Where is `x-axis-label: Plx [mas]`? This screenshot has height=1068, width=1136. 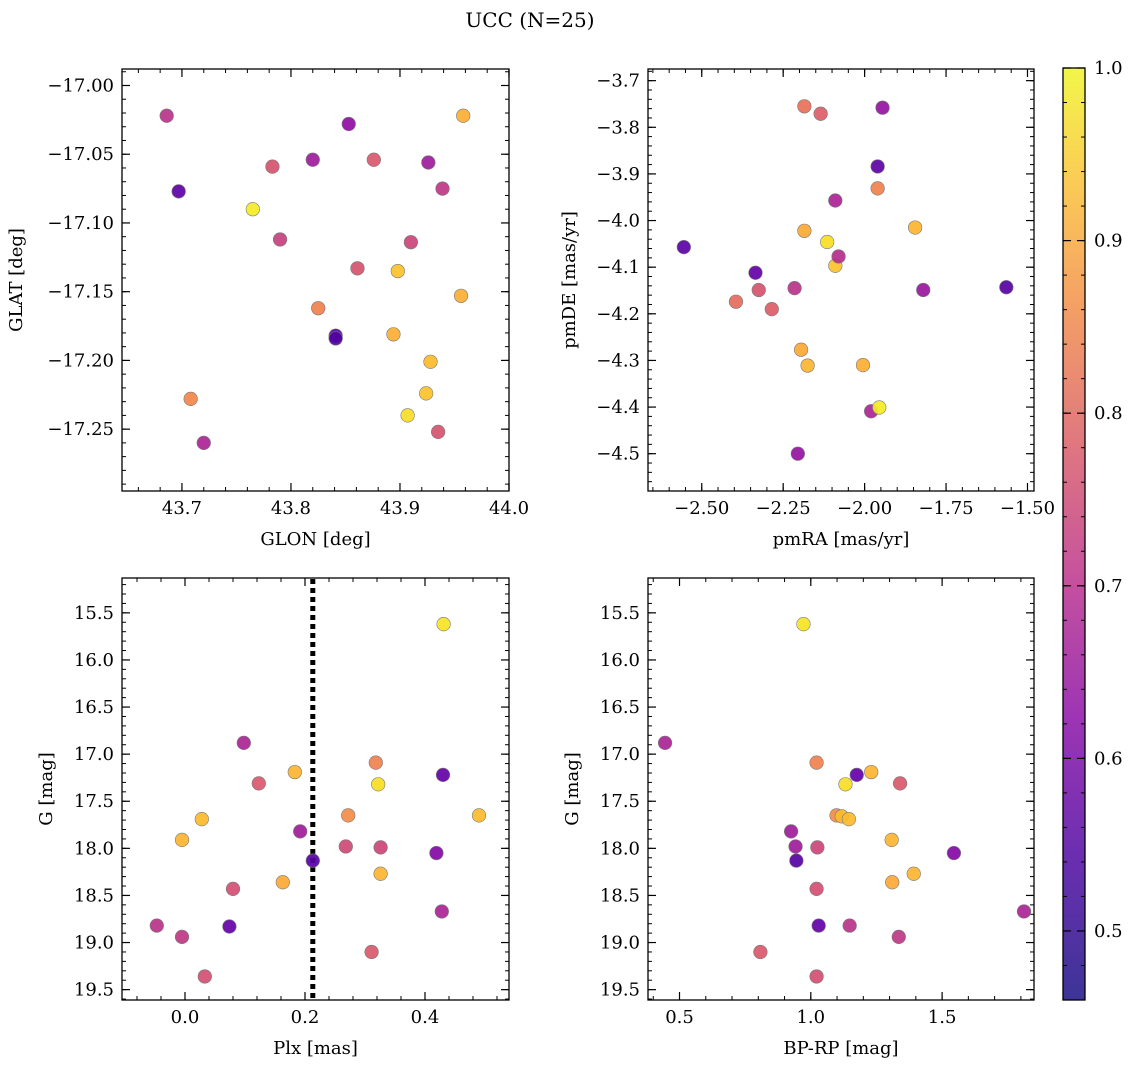 x-axis-label: Plx [mas] is located at coordinates (315, 1048).